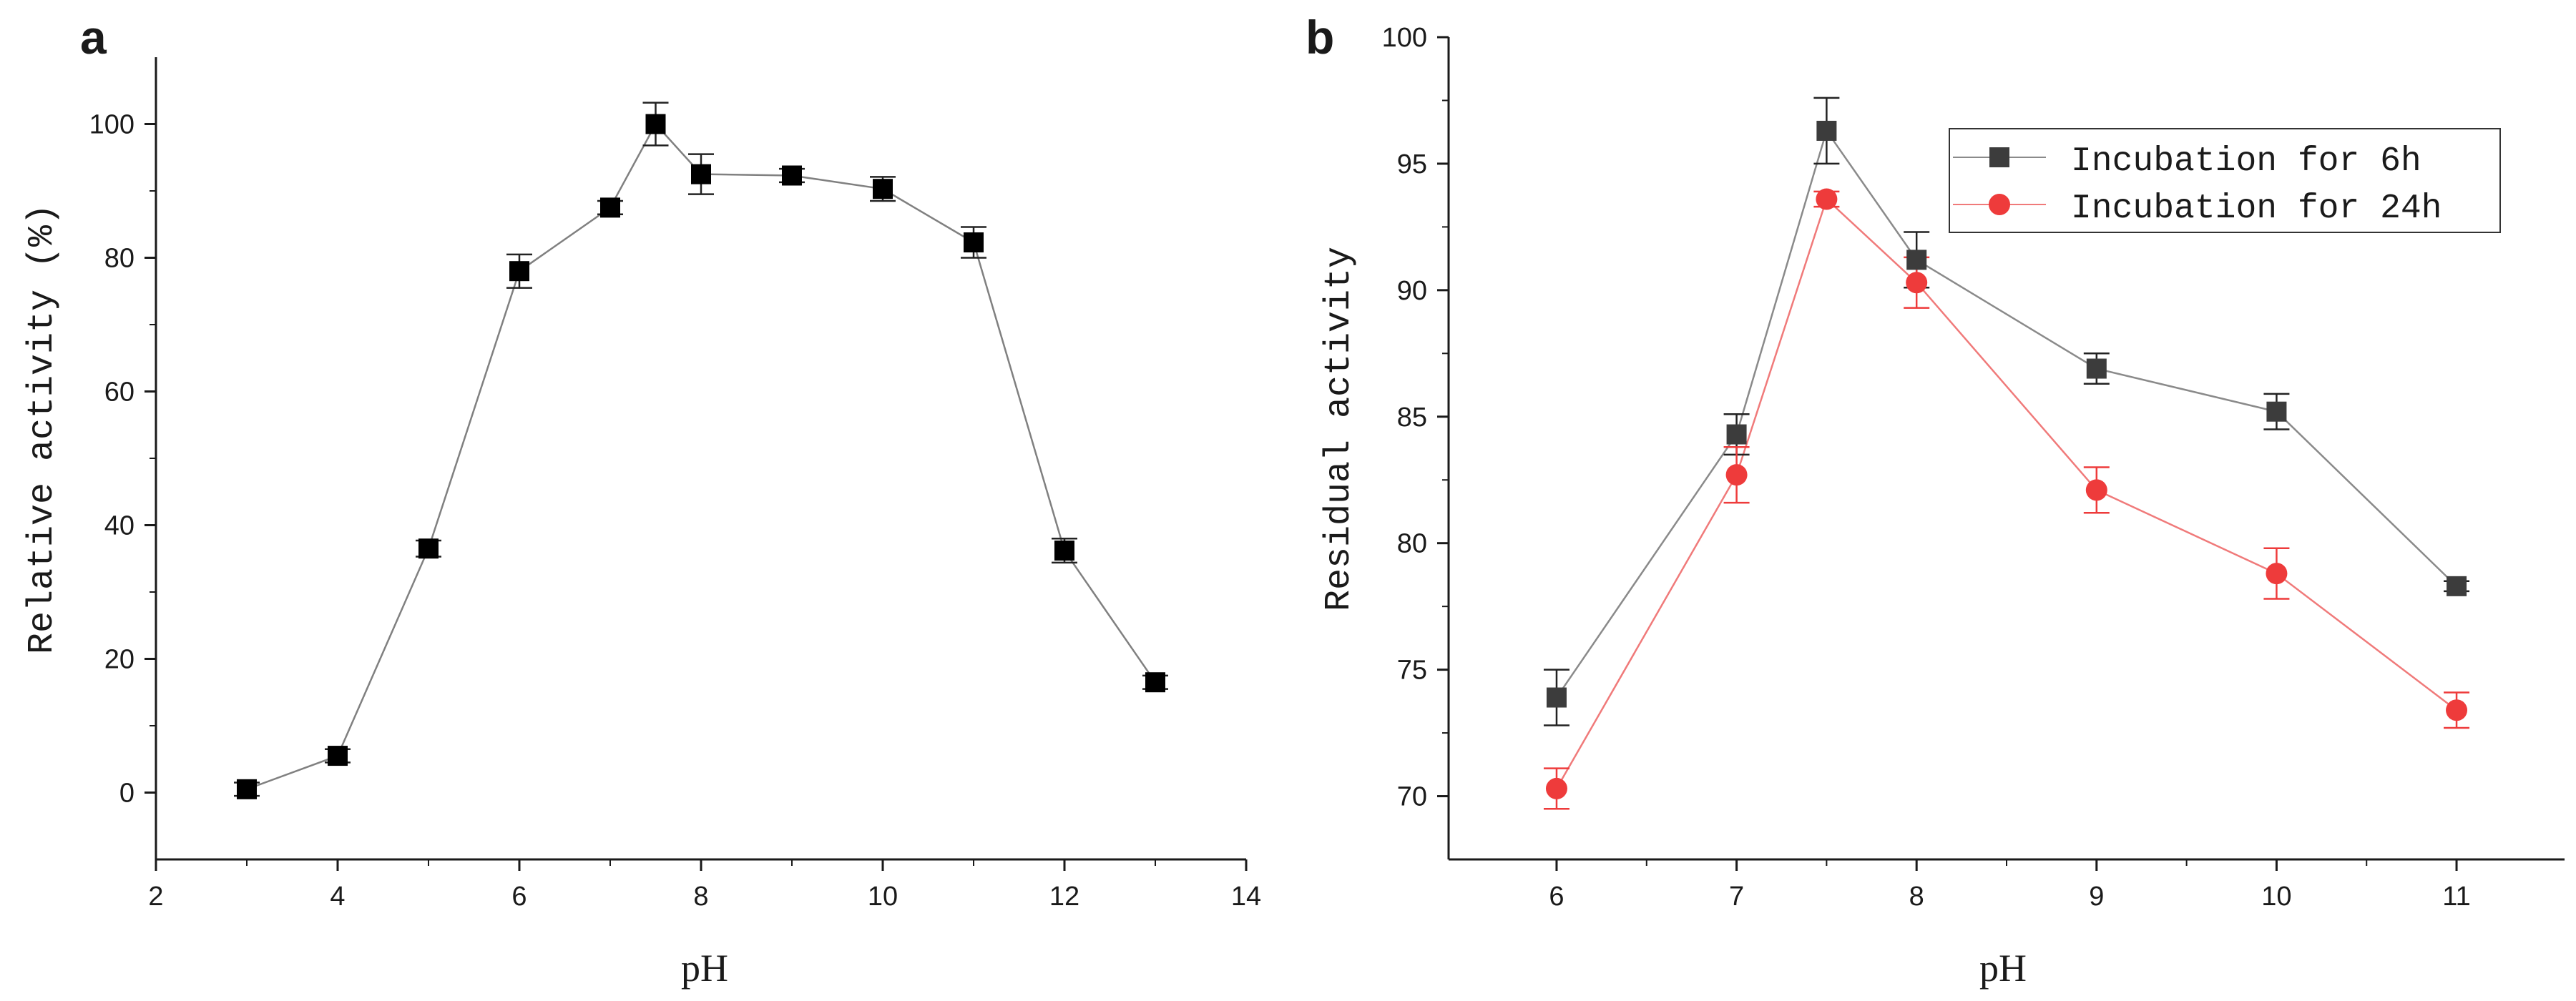 This screenshot has width=2576, height=1001. I want to click on x-tick-label: 4, so click(337, 897).